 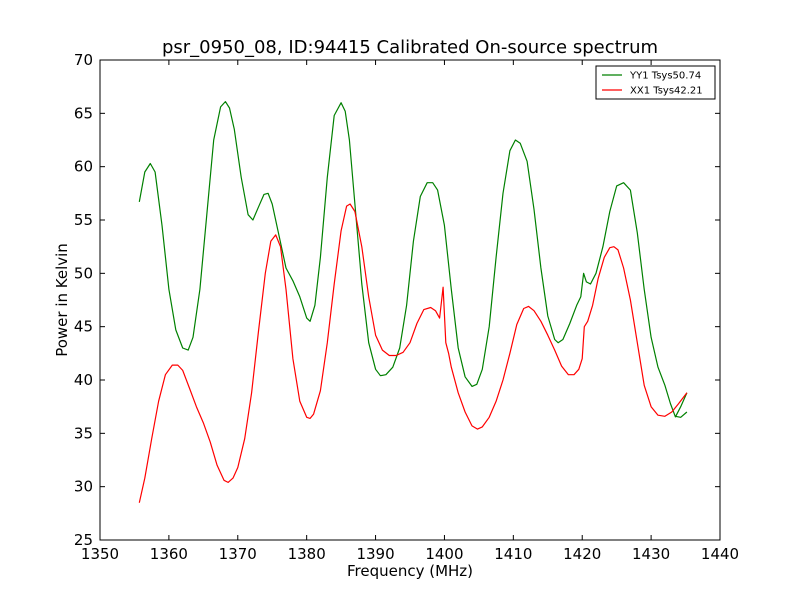 What do you see at coordinates (666, 91) in the screenshot?
I see `legend-label: XX1 Tsys42.21` at bounding box center [666, 91].